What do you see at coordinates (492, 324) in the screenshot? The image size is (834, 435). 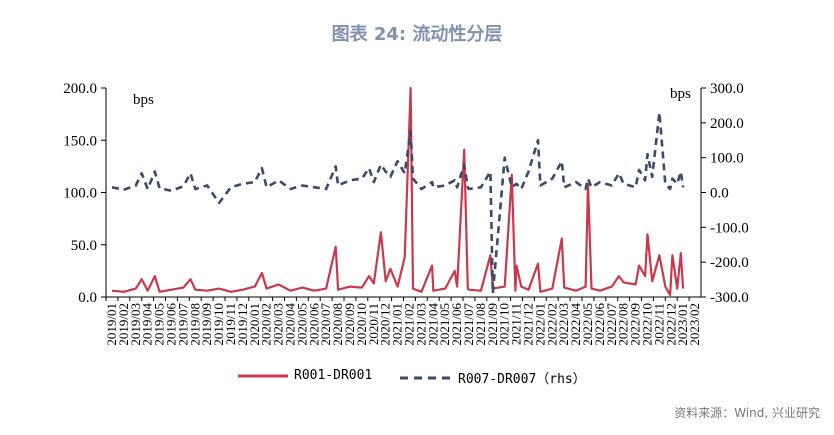 I see `x-tick-label: 2021/09` at bounding box center [492, 324].